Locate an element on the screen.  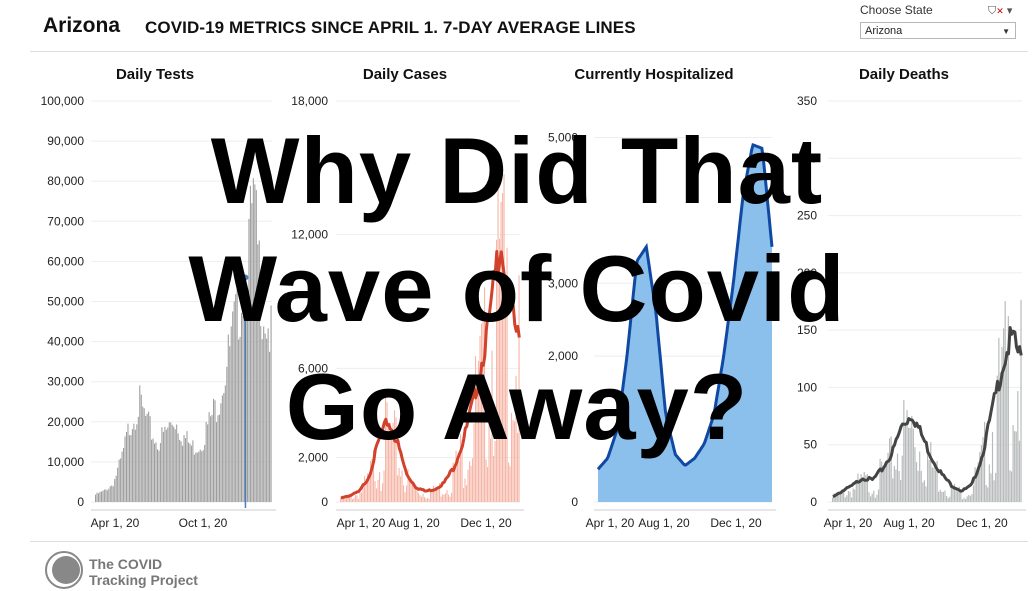
choose-state-label: Choose State is located at coordinates (896, 10).